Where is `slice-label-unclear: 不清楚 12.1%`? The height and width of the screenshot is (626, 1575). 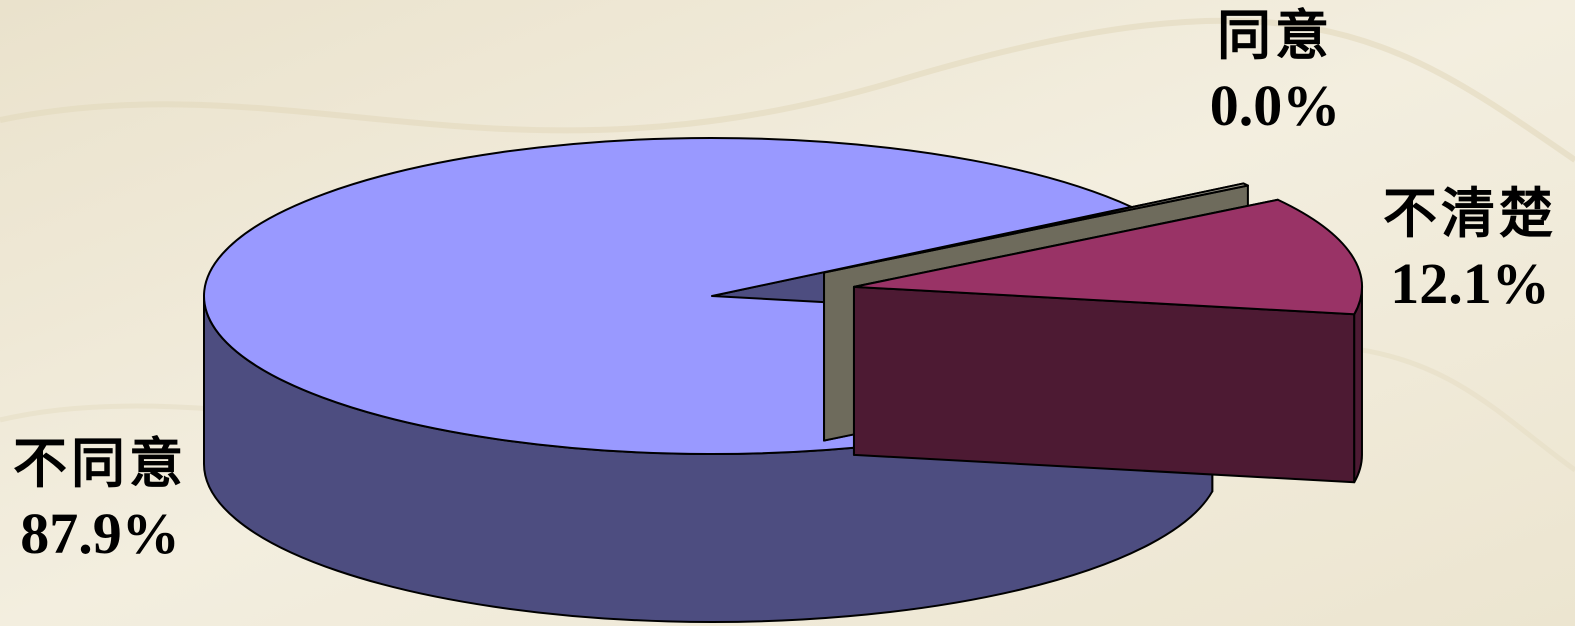
slice-label-unclear: 不清楚 12.1% is located at coordinates (1470, 250).